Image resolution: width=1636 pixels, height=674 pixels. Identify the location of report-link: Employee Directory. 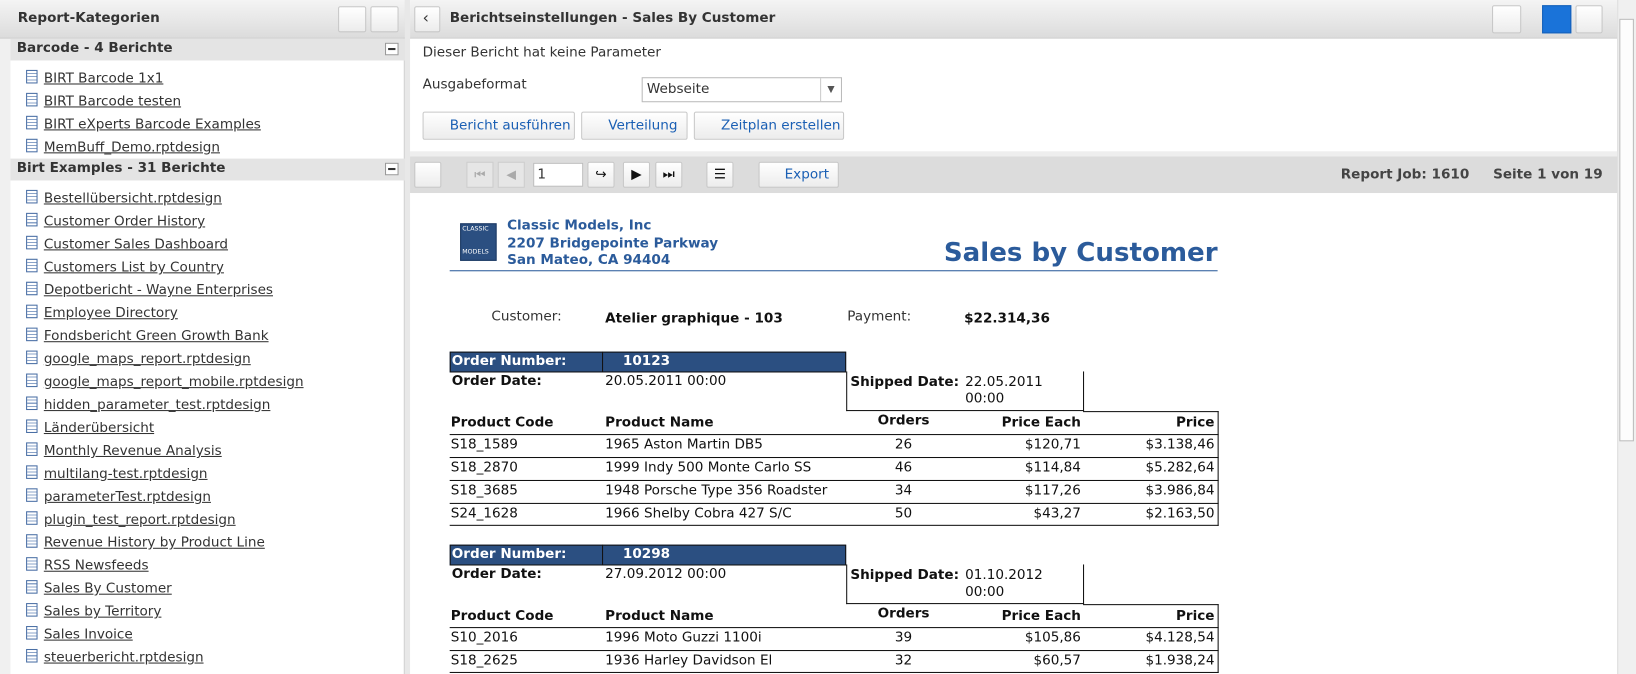
(110, 313).